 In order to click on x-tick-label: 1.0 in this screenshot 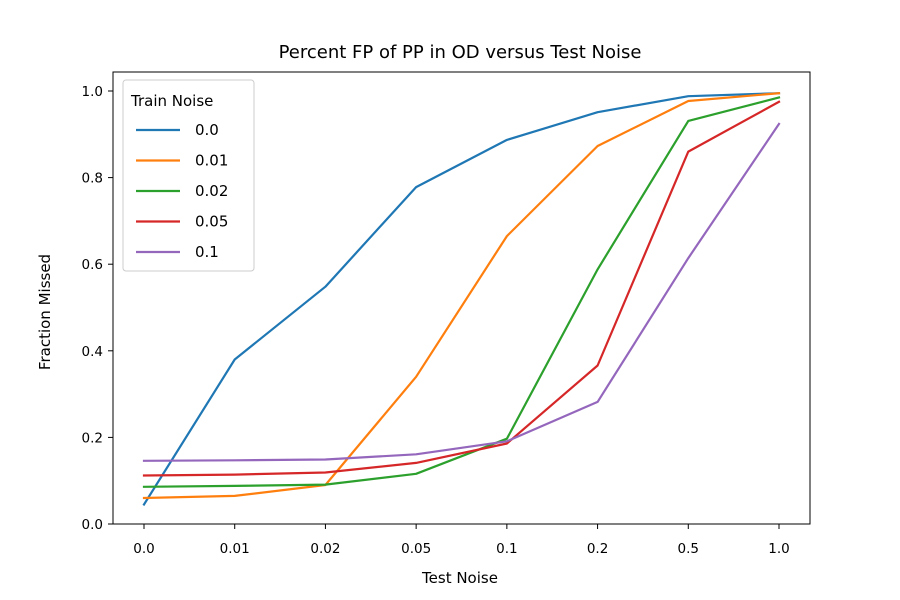, I will do `click(778, 549)`.